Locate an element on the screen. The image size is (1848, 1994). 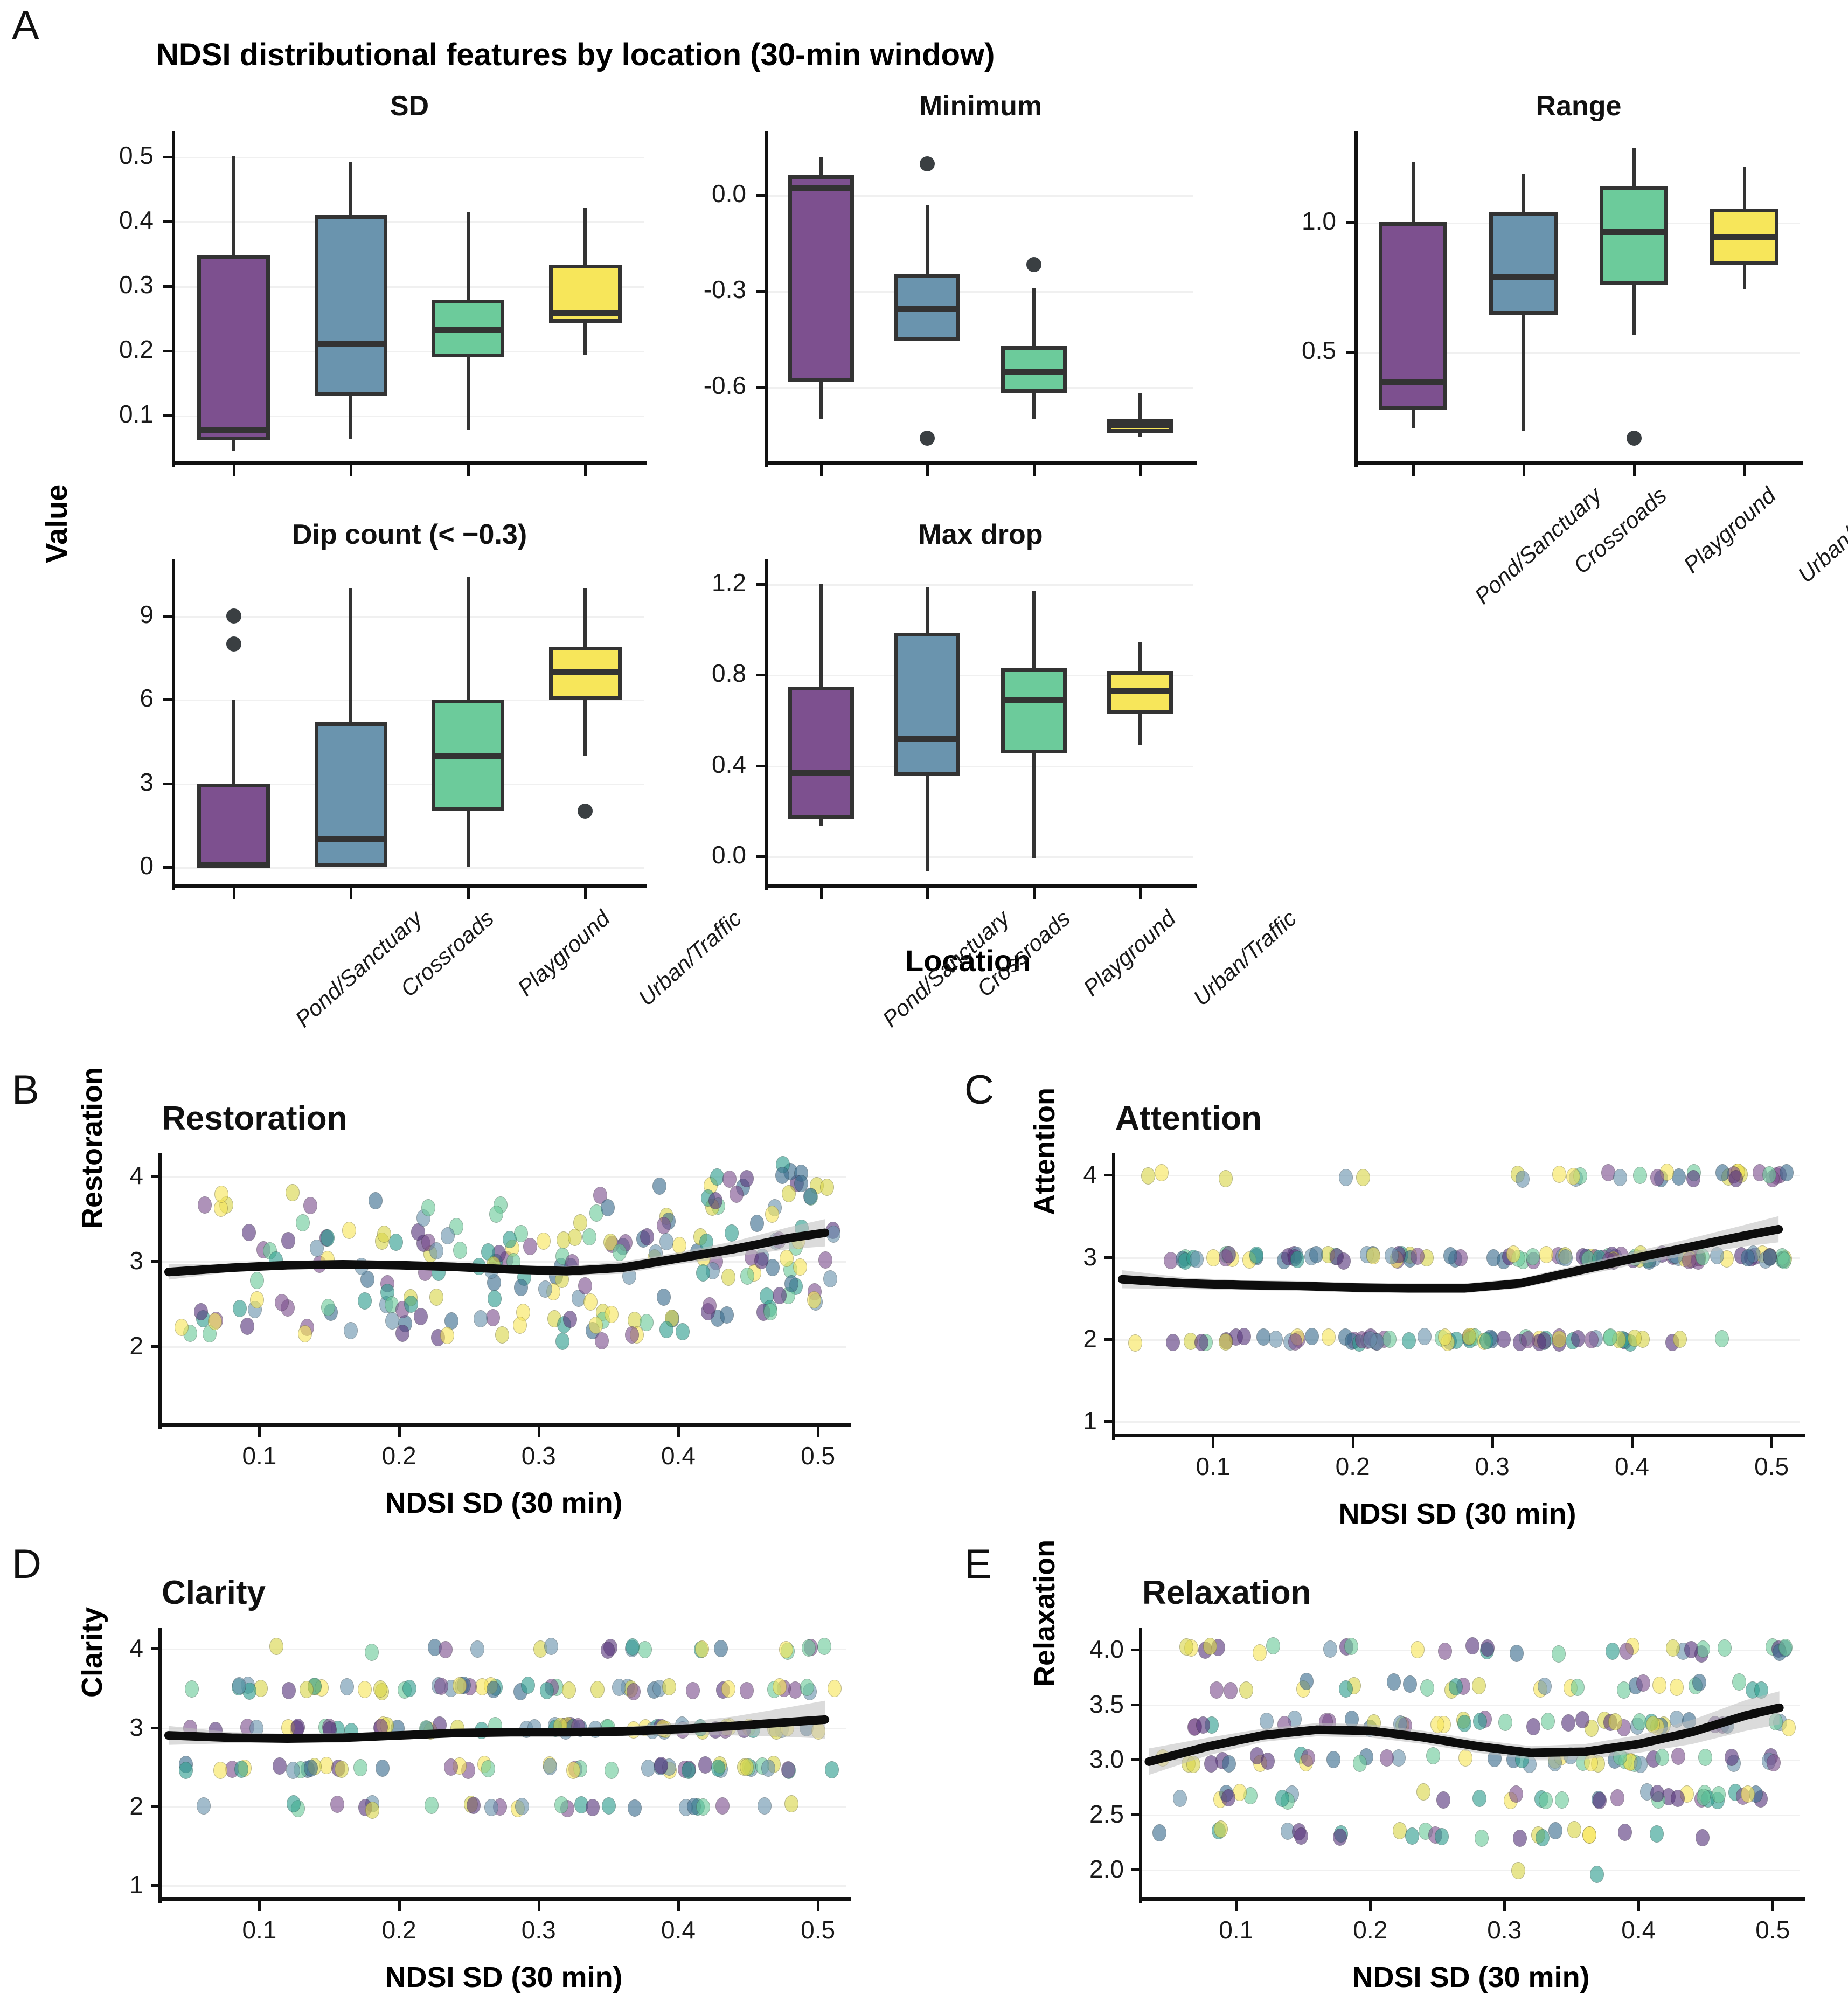
y-tick-label: 2 is located at coordinates (136, 1345).